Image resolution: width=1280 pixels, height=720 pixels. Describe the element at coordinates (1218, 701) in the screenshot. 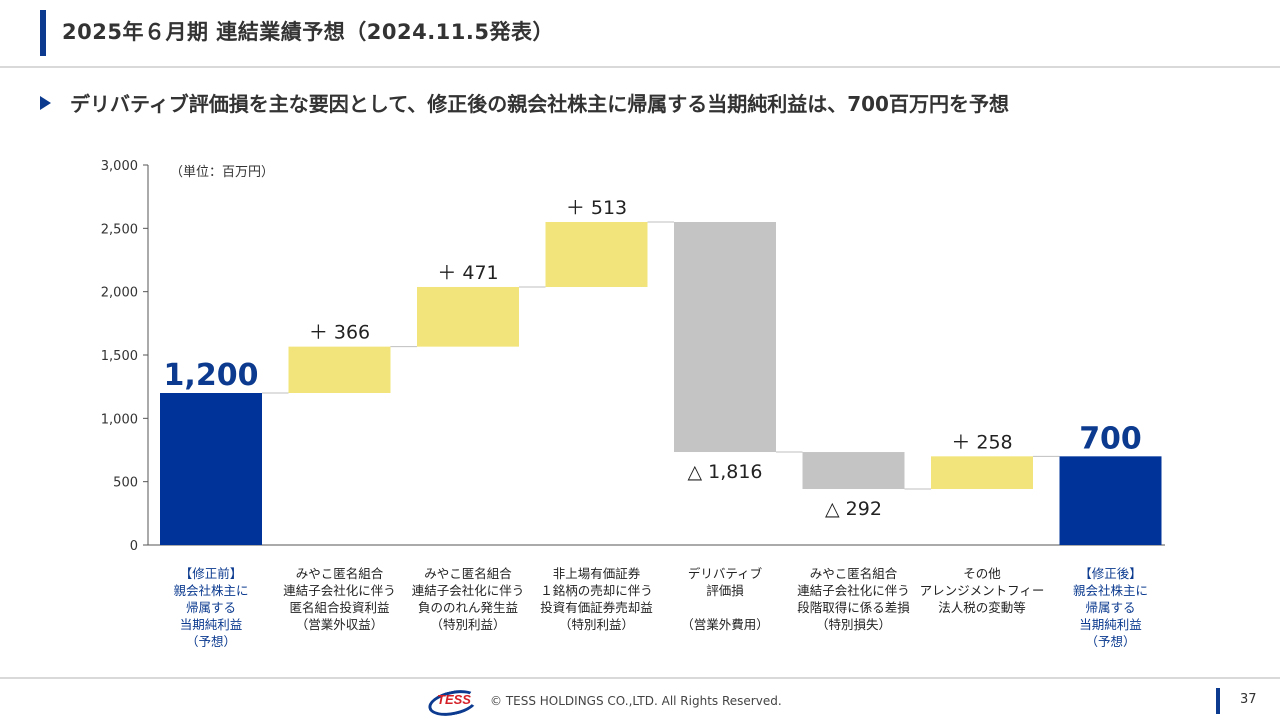

I see `page-number-accent` at that location.